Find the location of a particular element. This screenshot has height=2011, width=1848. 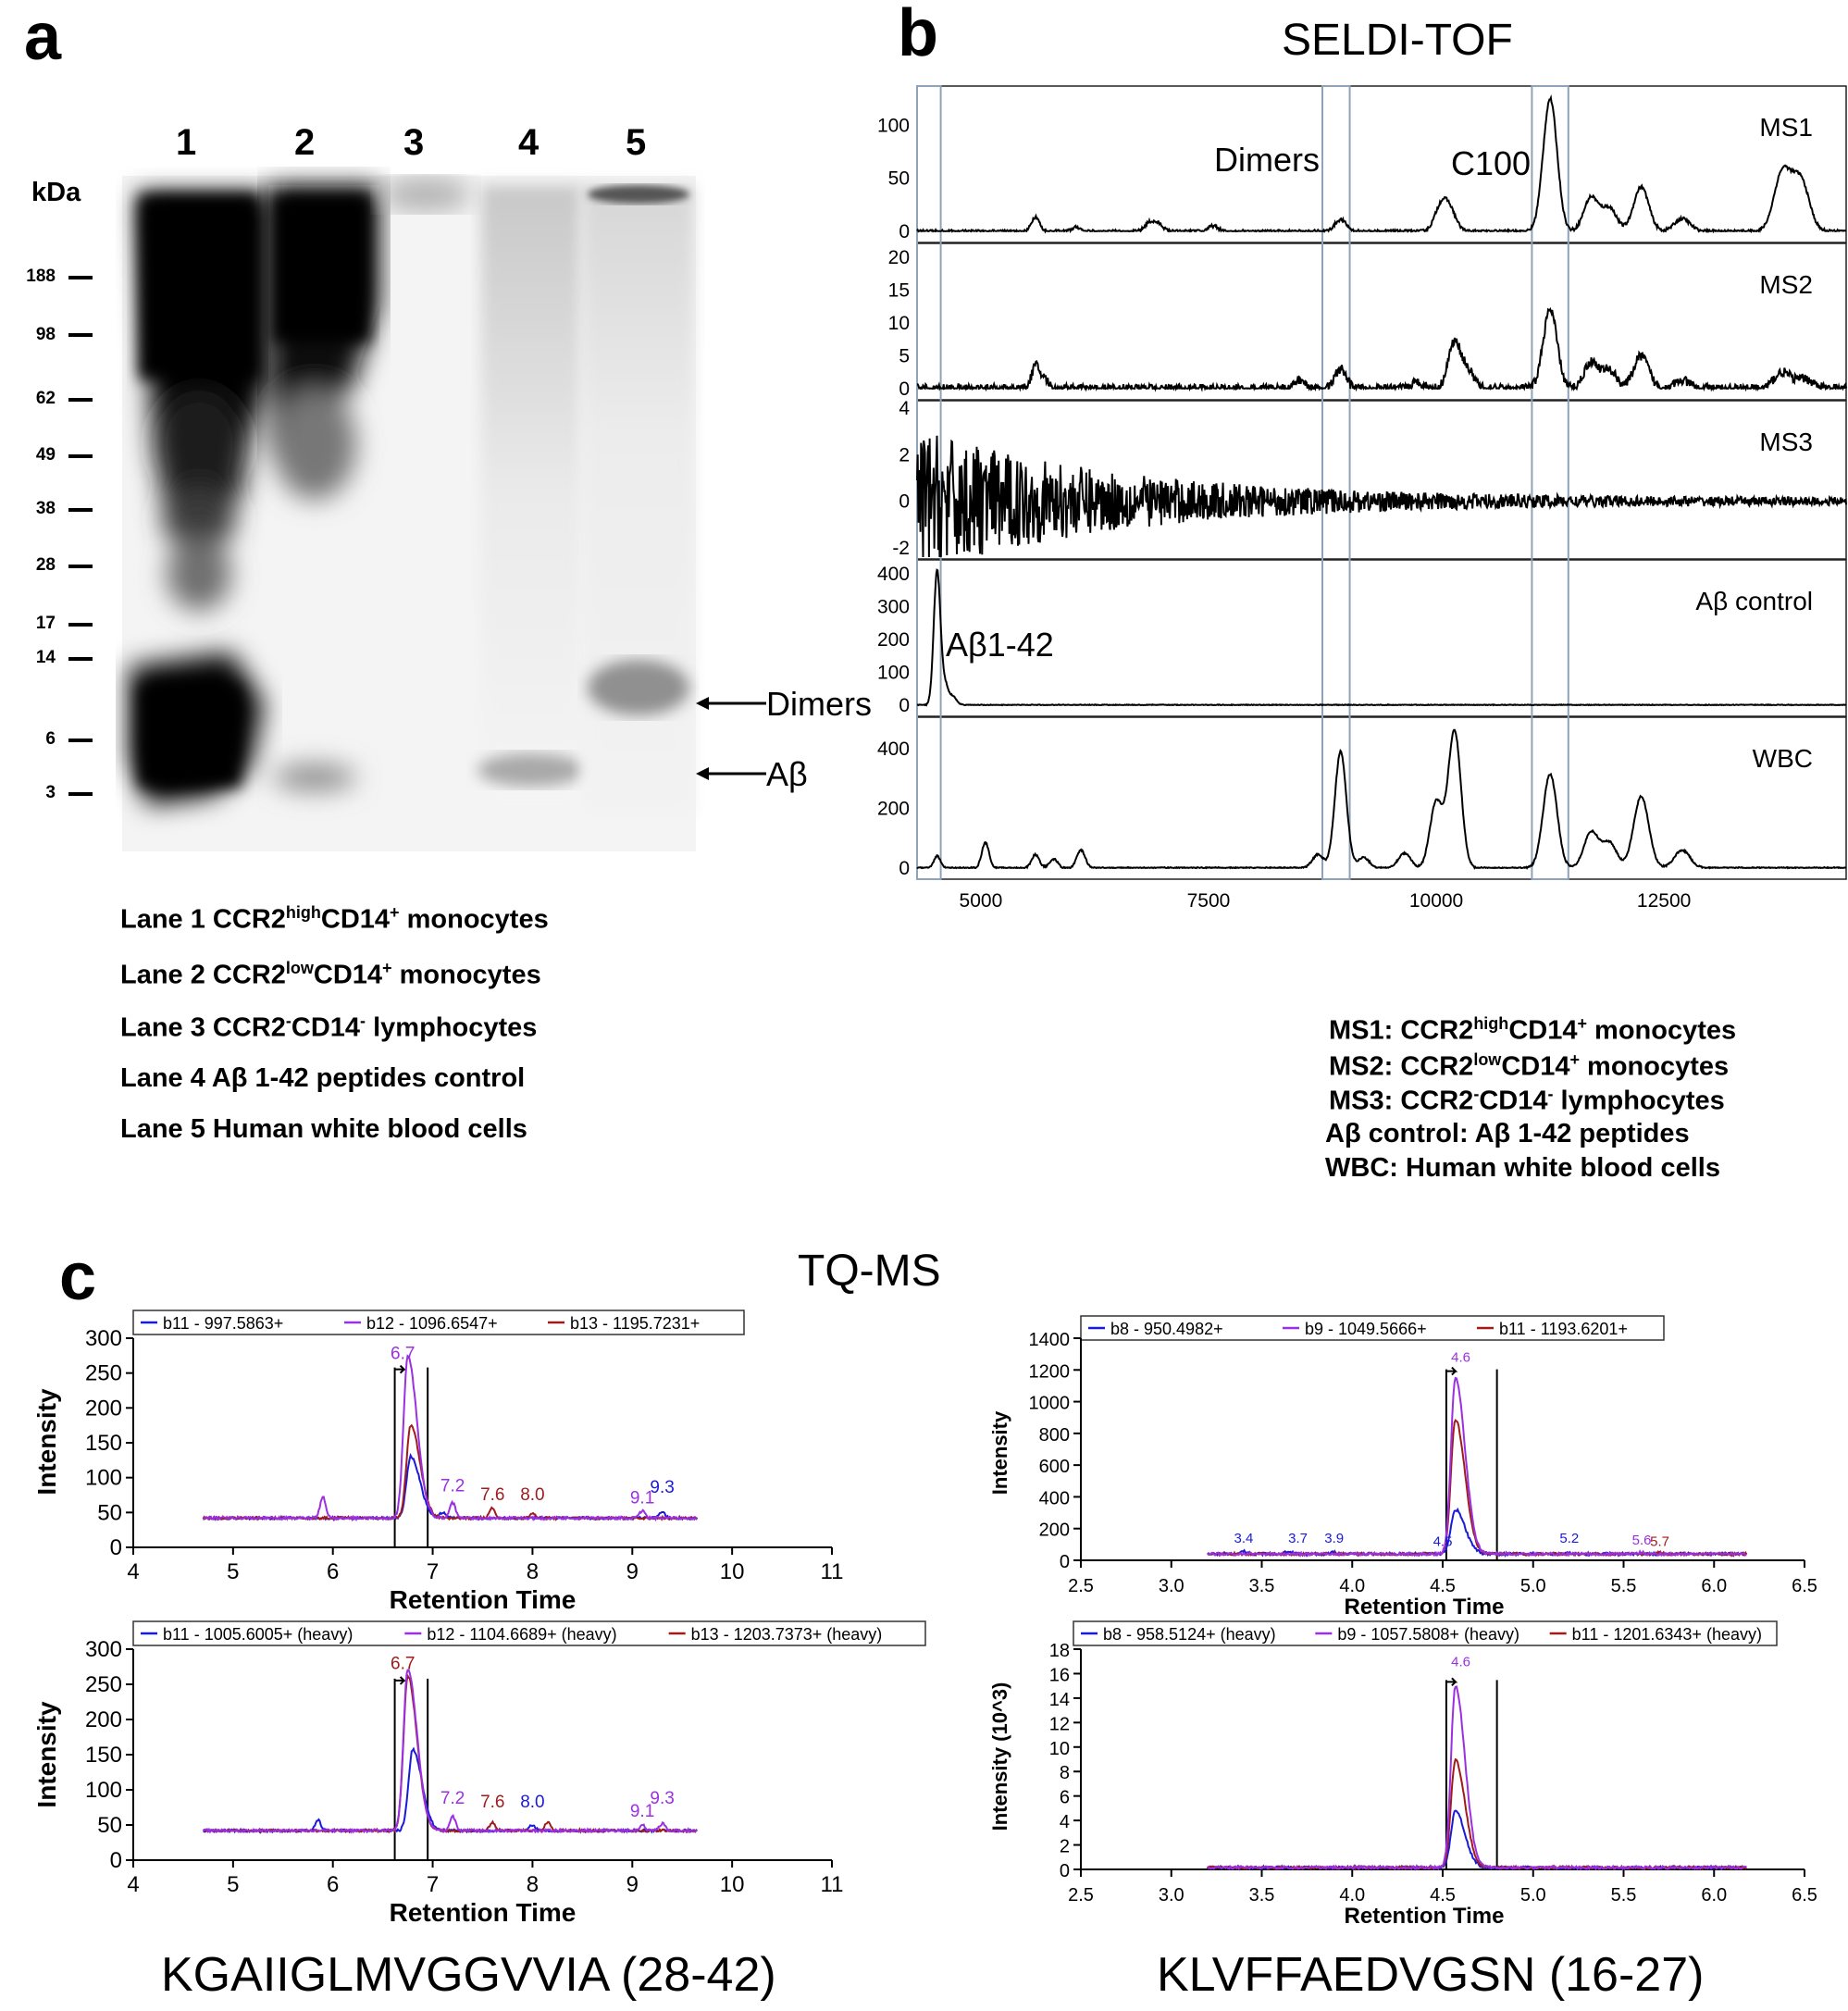

kda-marker: 188 is located at coordinates (41, 276).